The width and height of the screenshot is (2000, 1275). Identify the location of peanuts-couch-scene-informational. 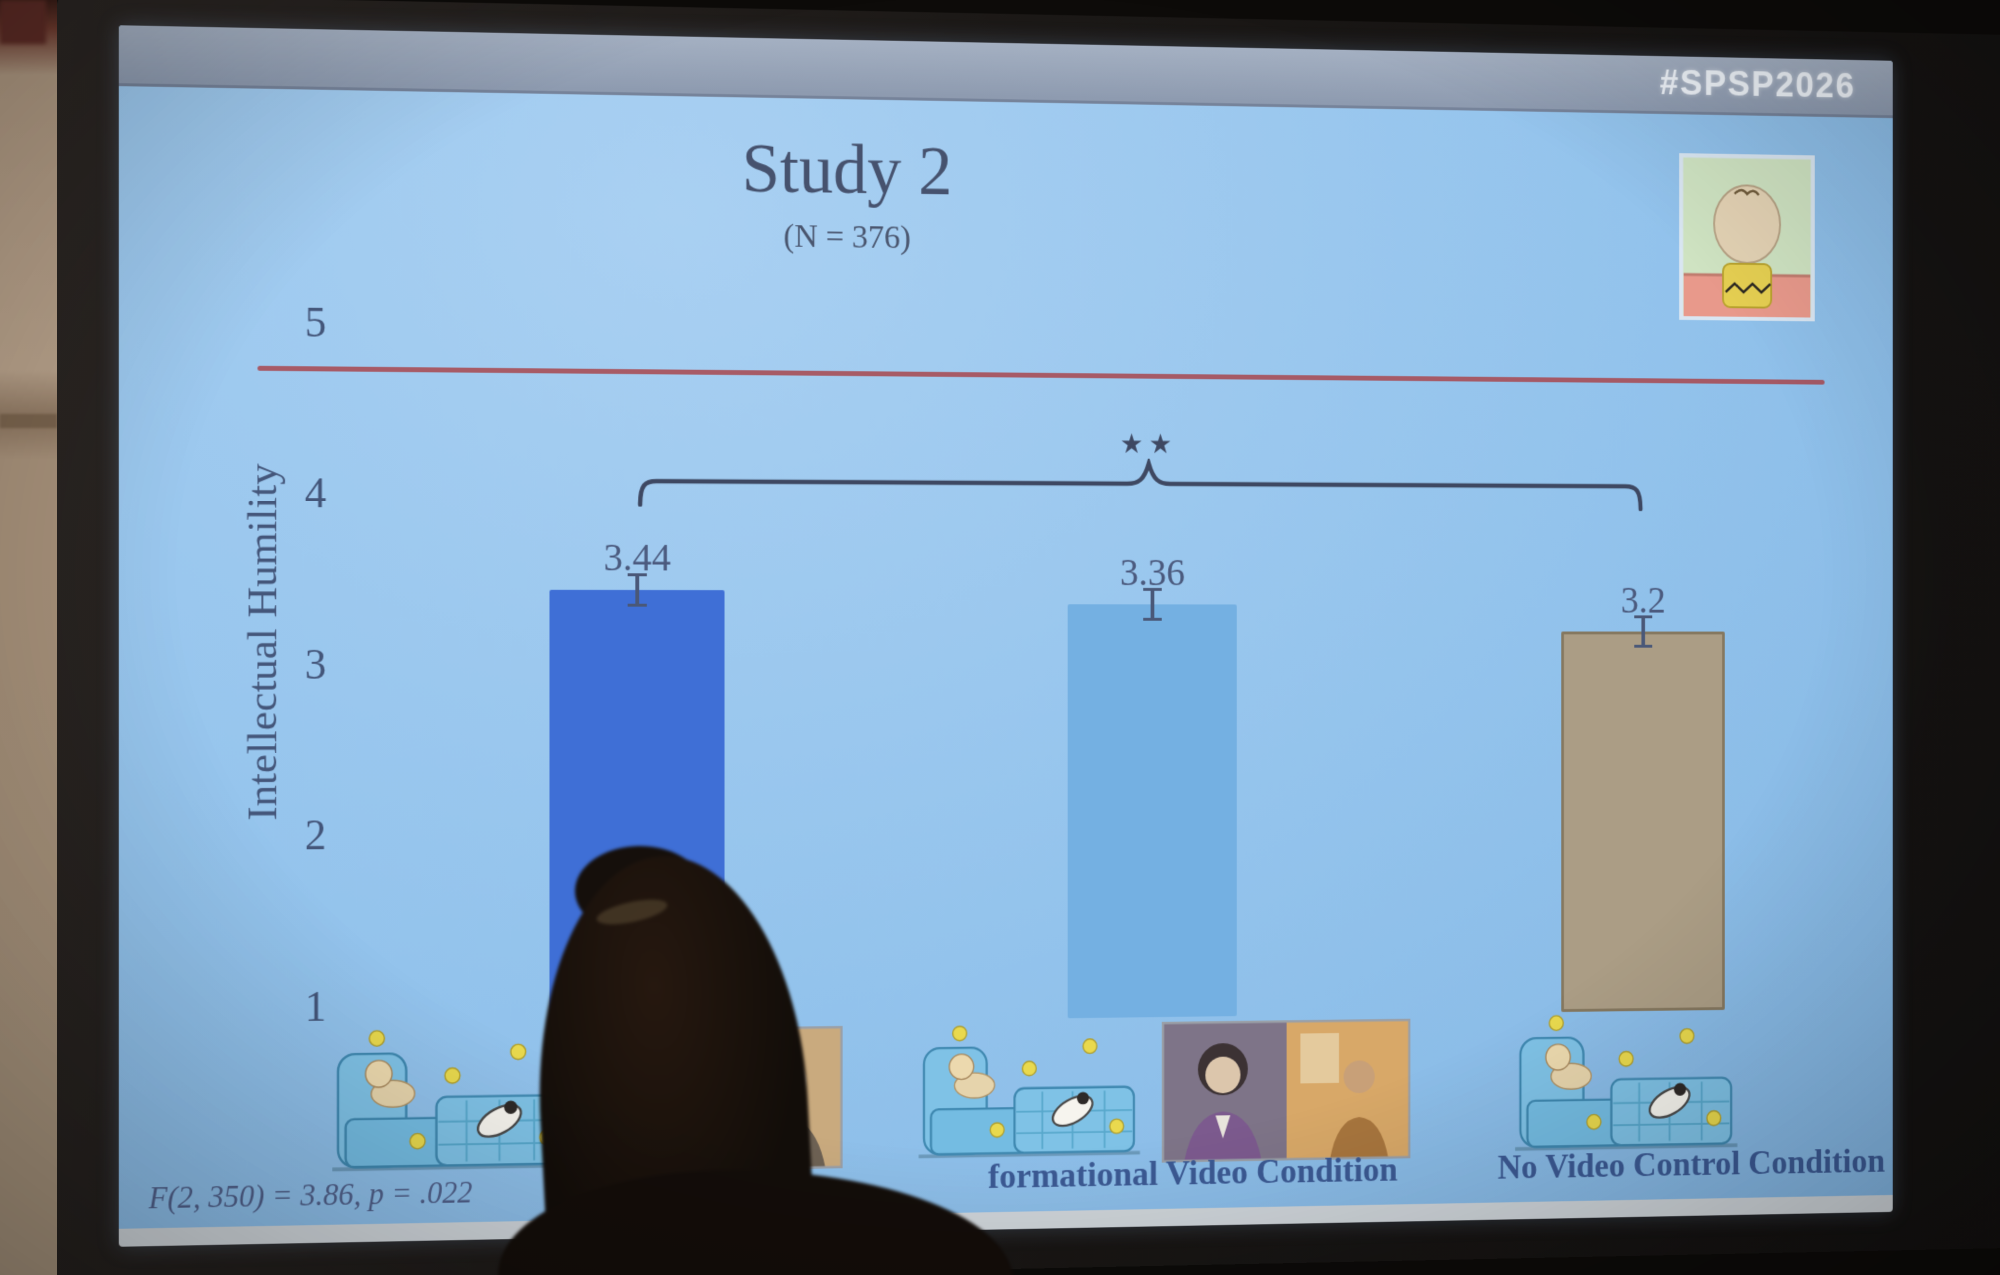
(1029, 1091).